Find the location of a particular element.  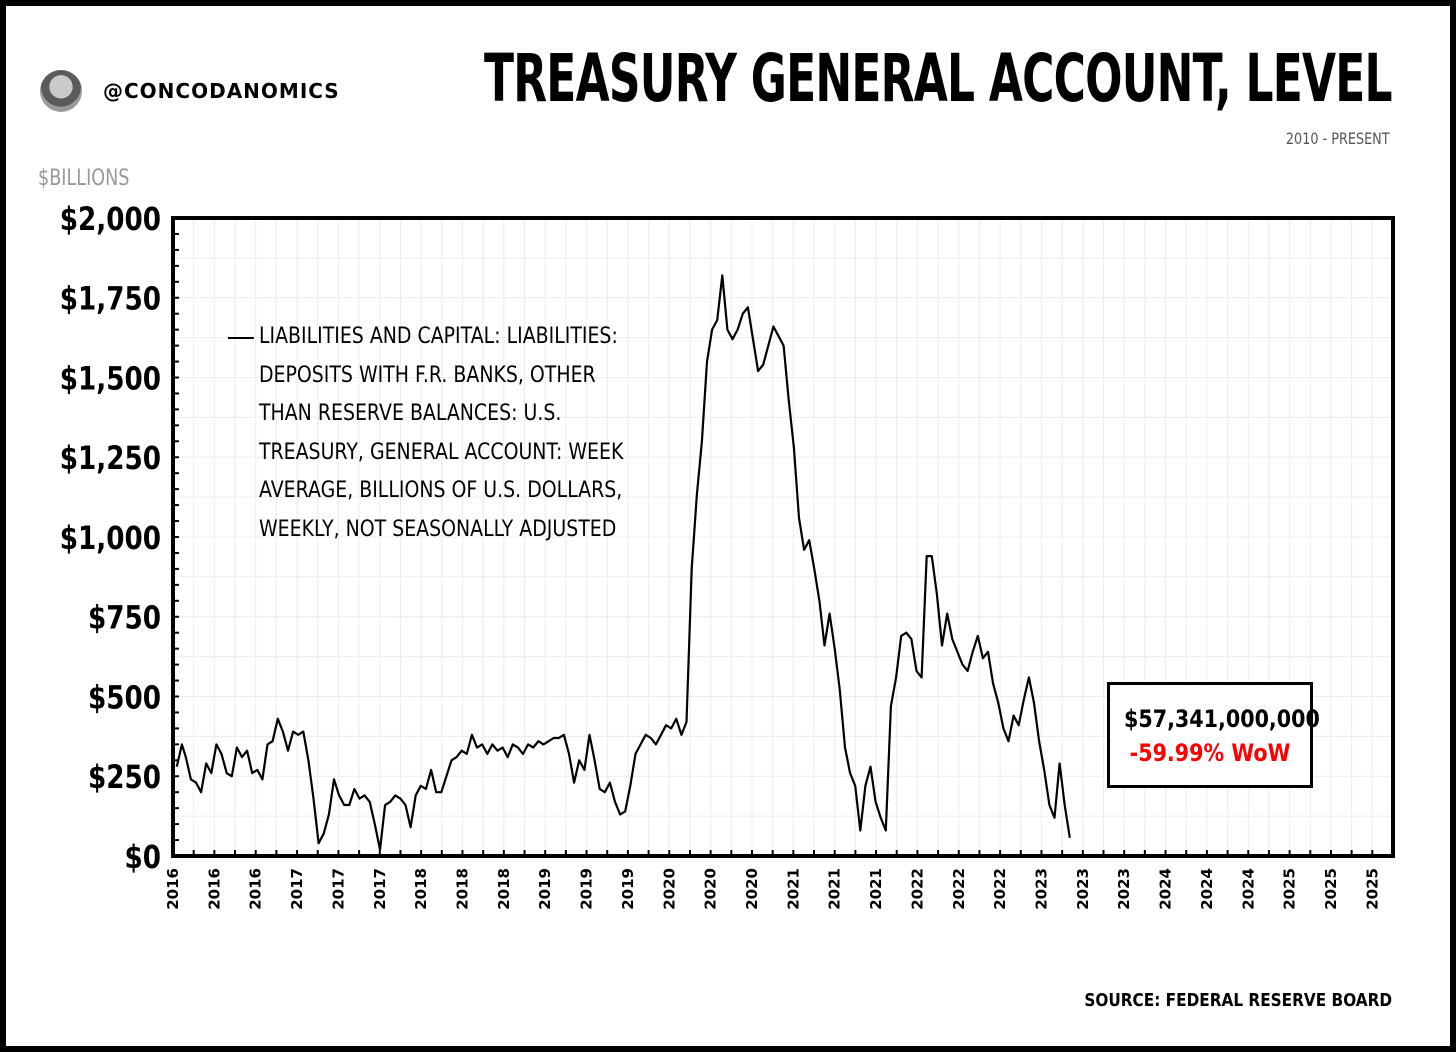

y-axis-unit-label: $BILLIONS is located at coordinates (84, 178).